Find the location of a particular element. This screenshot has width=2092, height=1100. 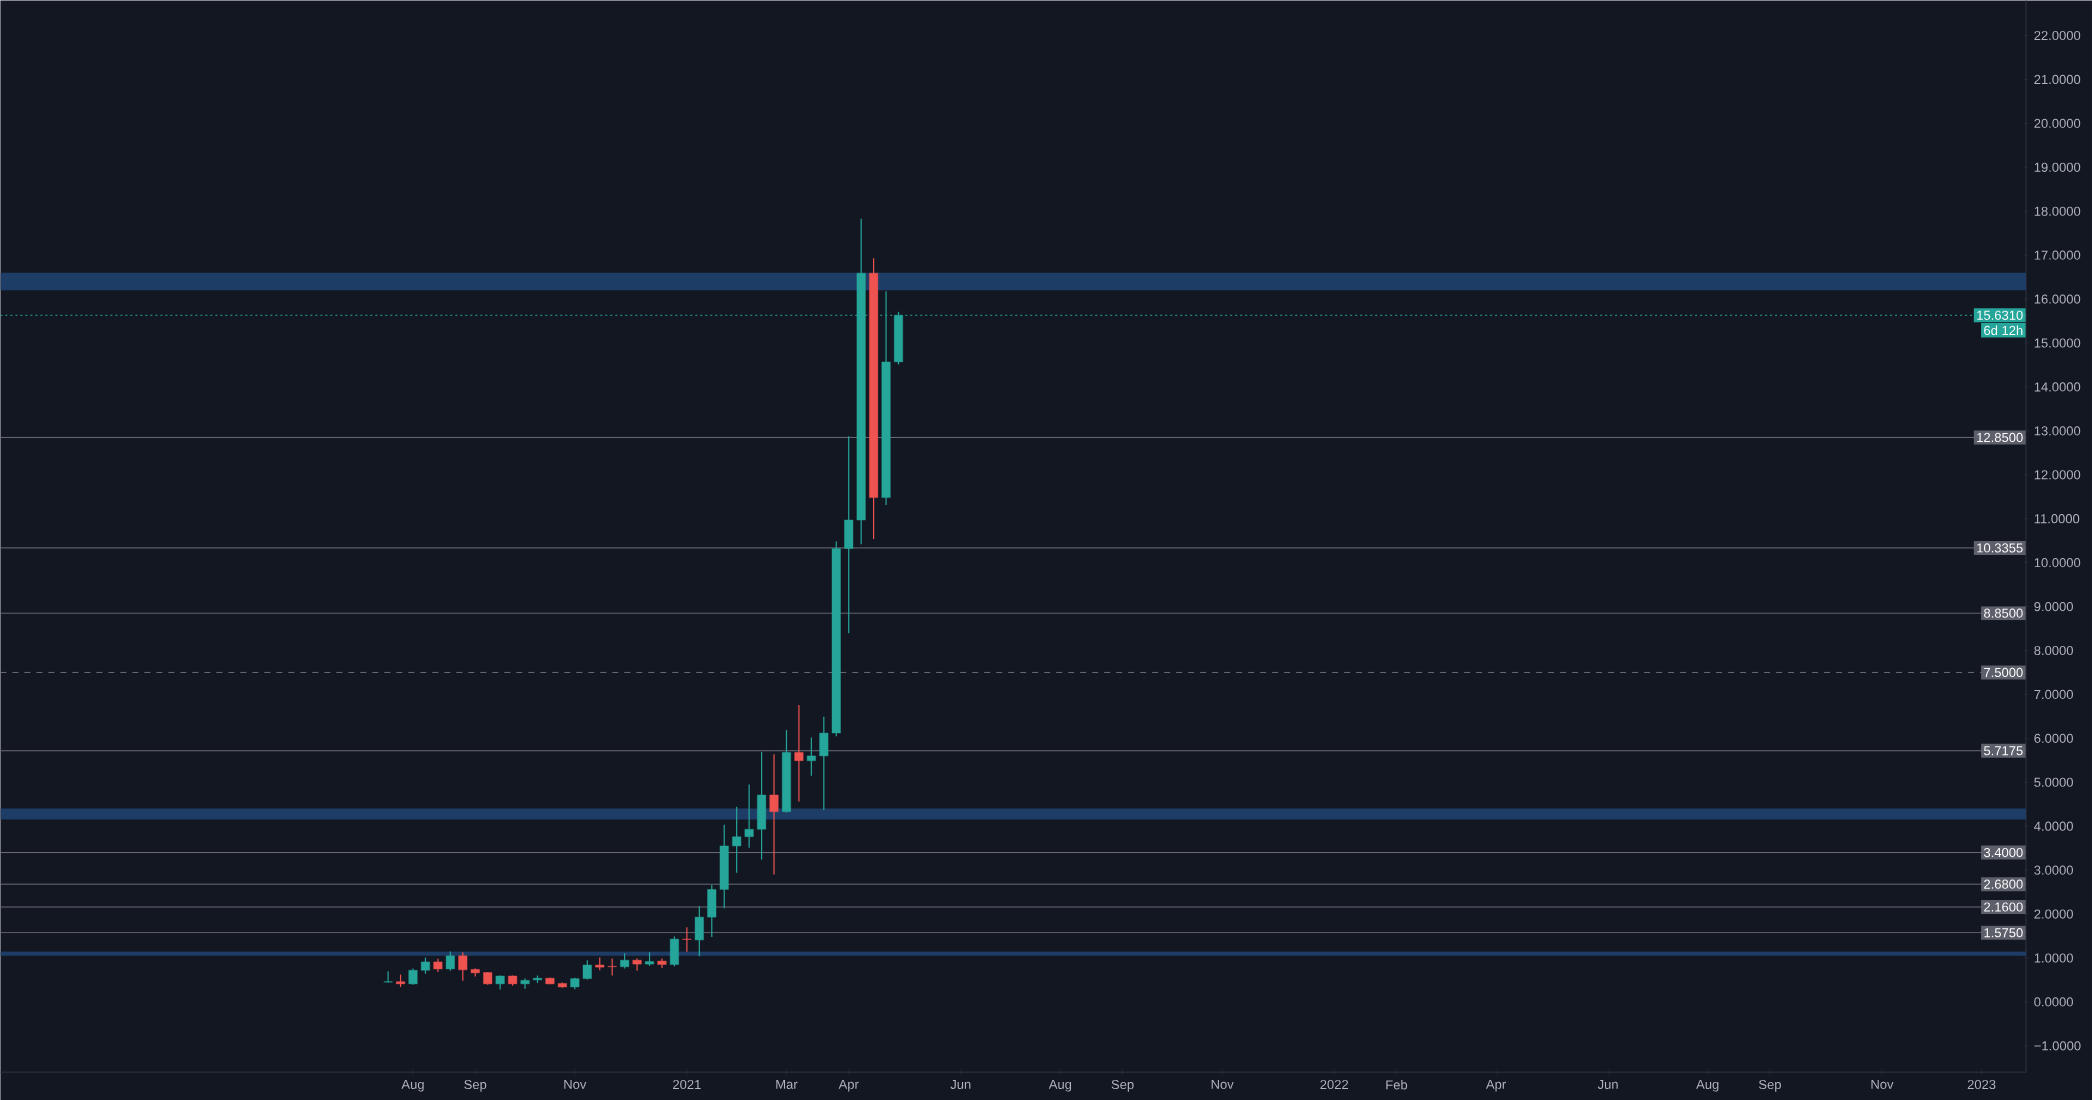

ref-line-label: 2.1600 is located at coordinates (2003, 907).